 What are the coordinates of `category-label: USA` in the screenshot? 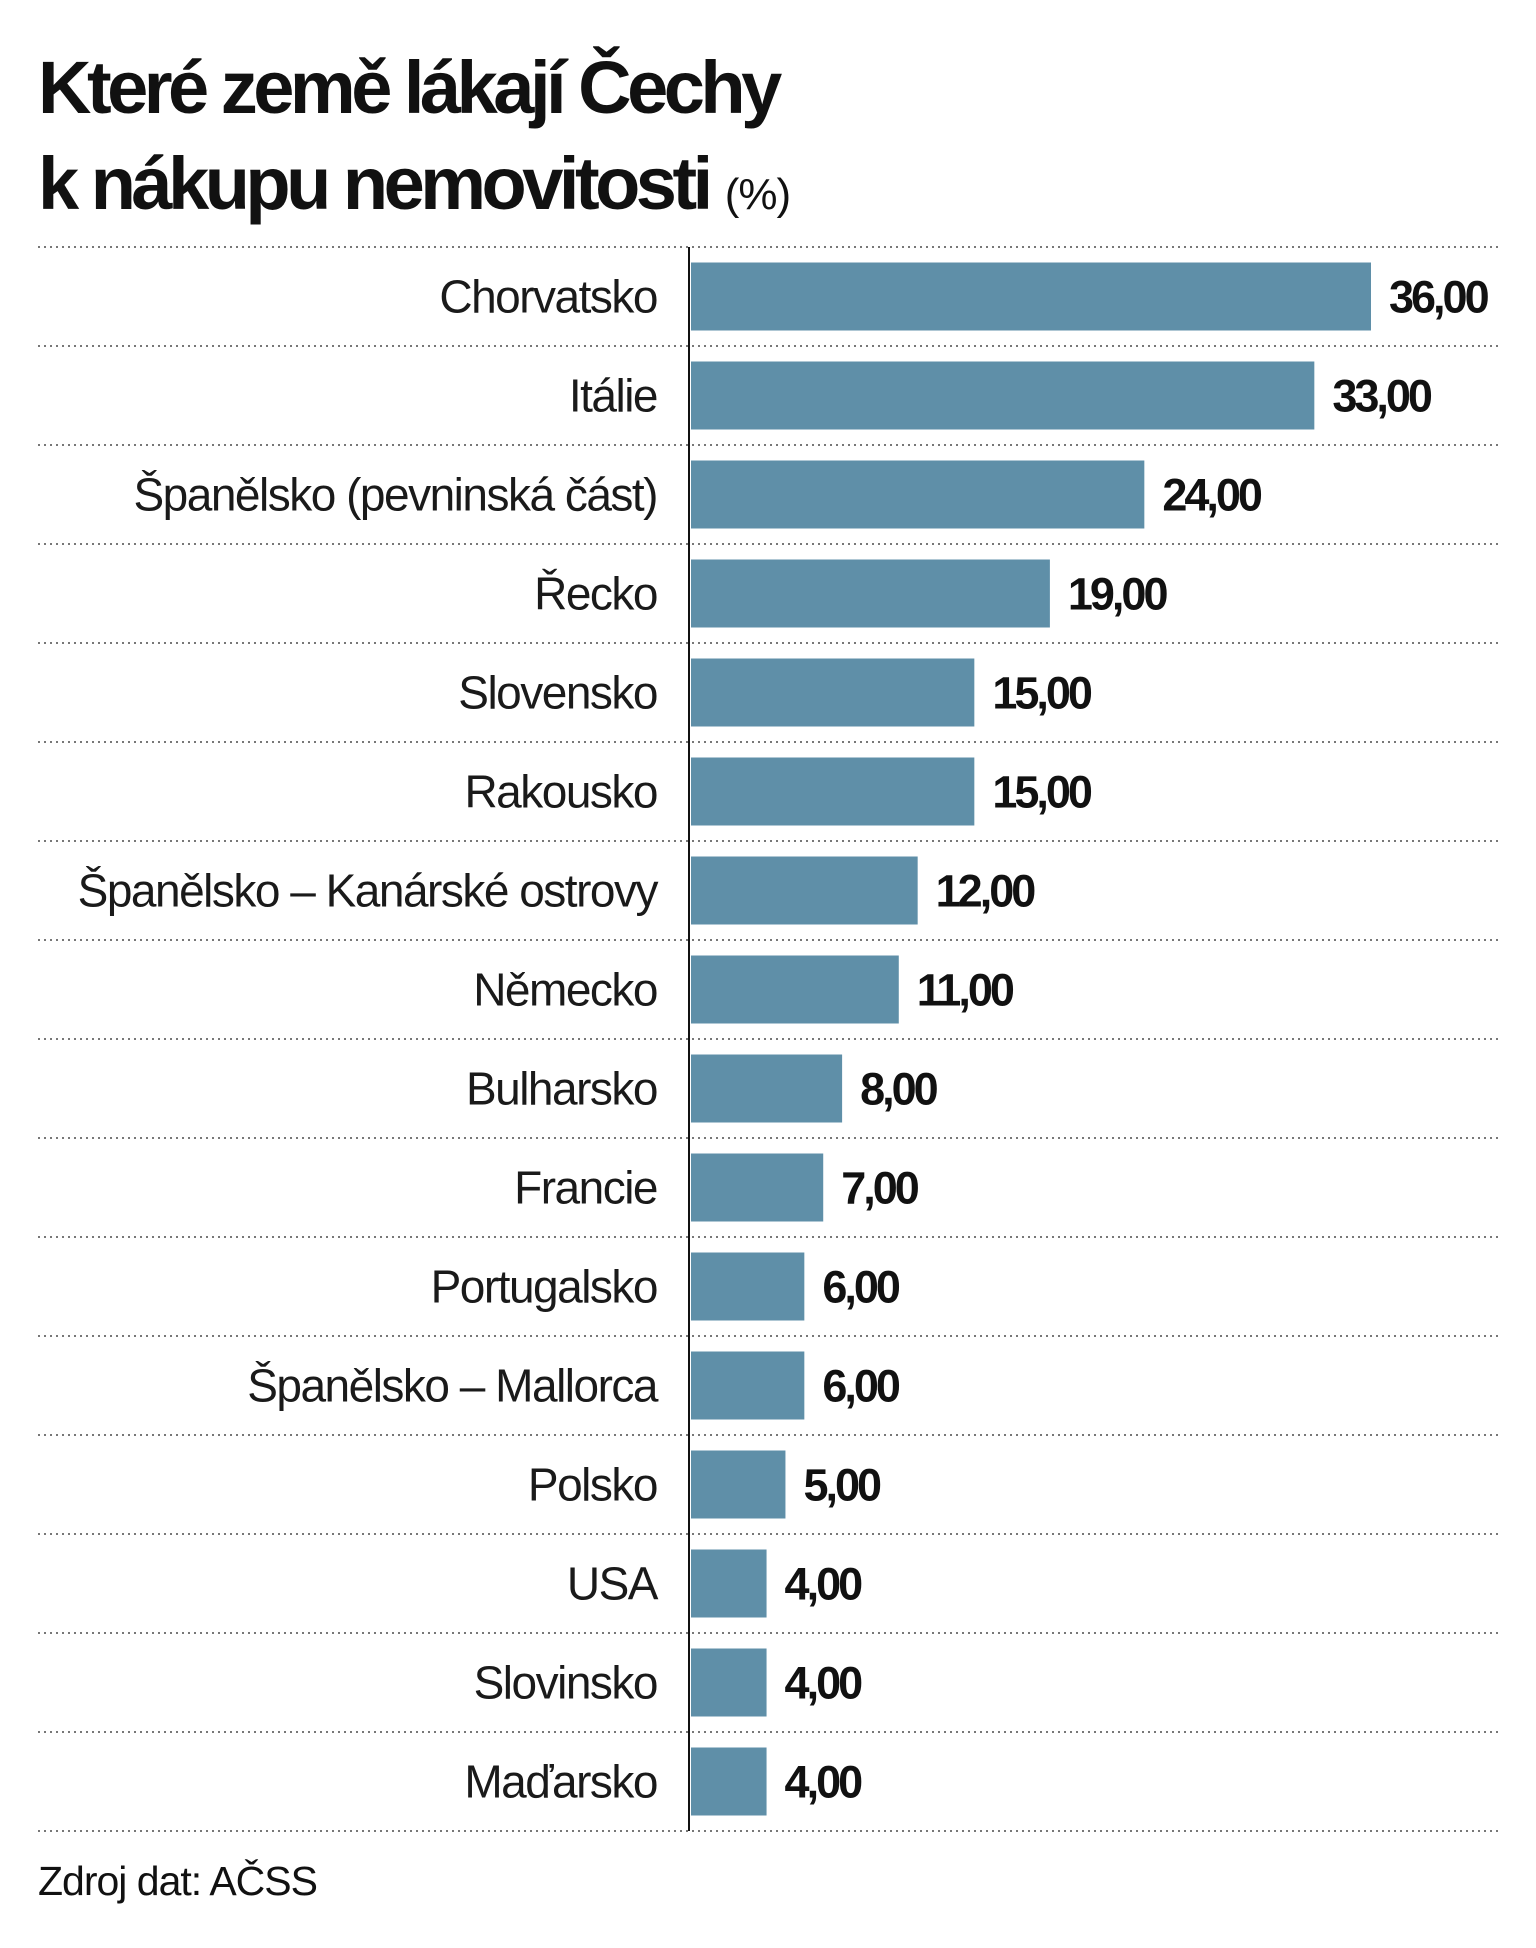 It's located at (613, 1584).